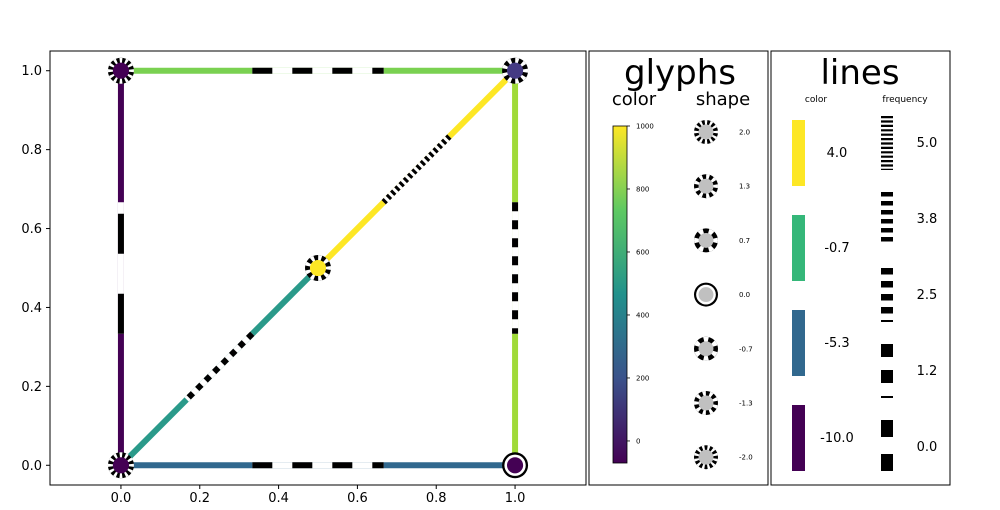  What do you see at coordinates (31, 466) in the screenshot?
I see `y-tick-label: 0.0` at bounding box center [31, 466].